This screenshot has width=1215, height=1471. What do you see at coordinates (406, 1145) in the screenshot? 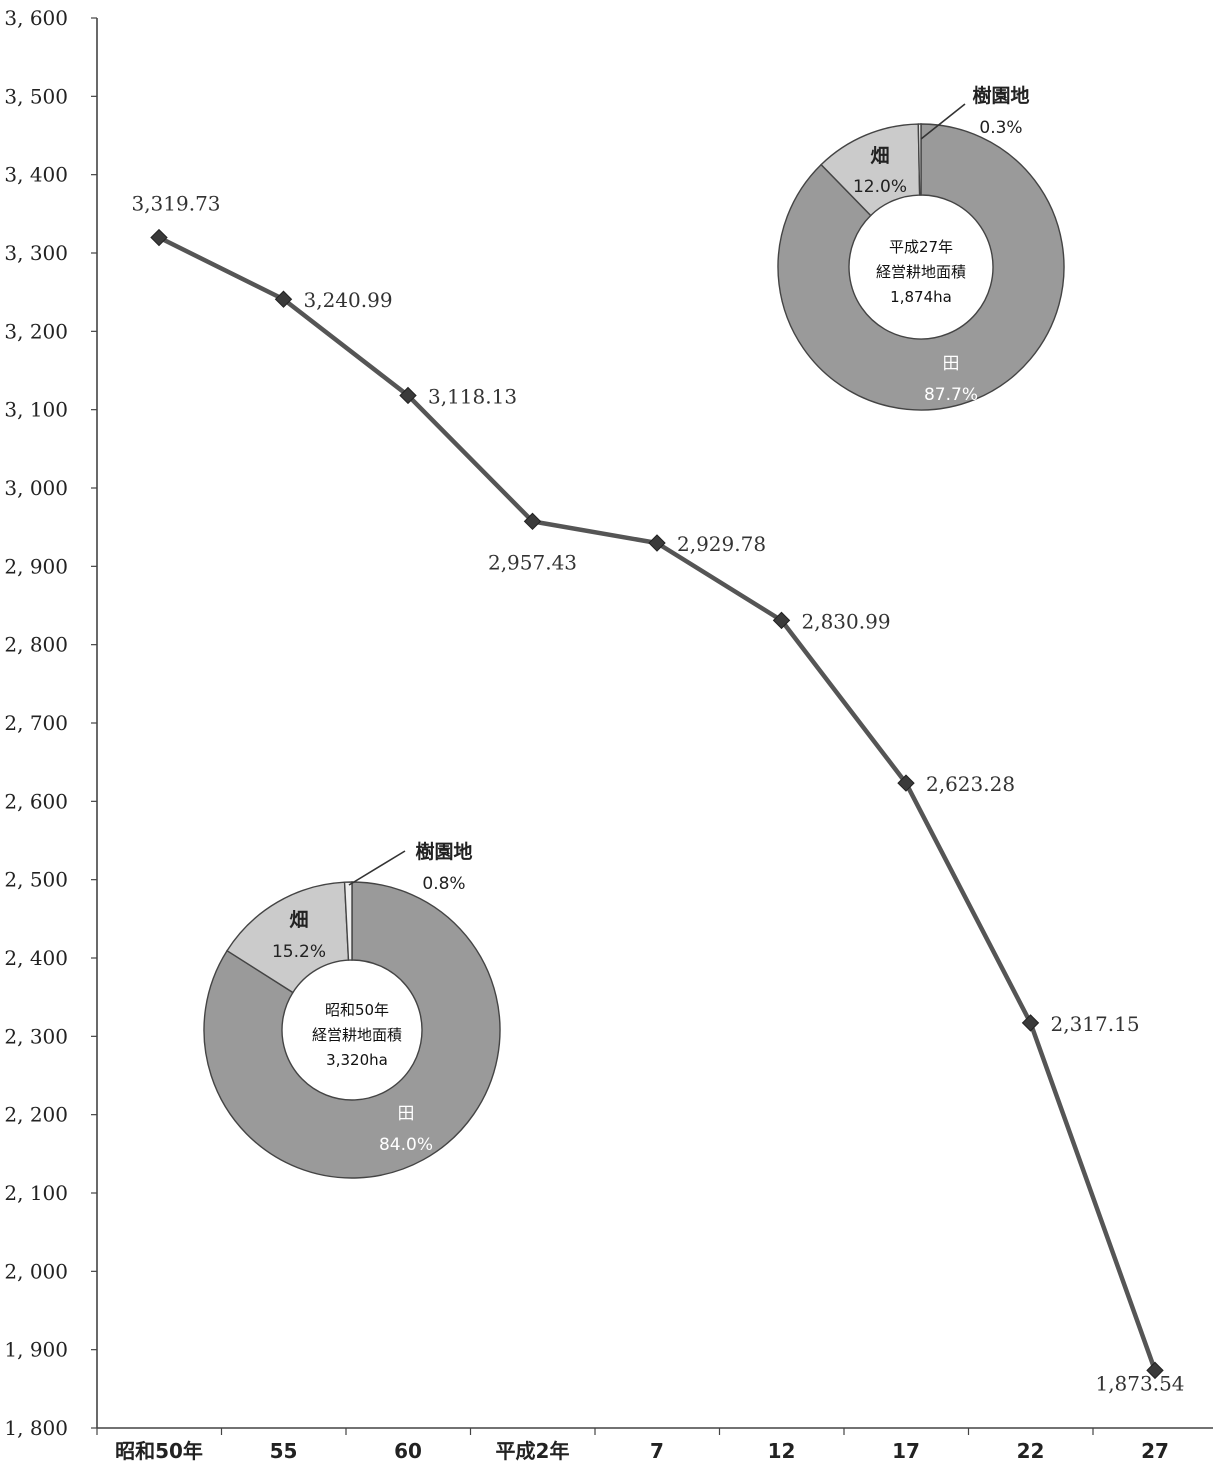
I see `paddy-slice-percent: 84.0%` at bounding box center [406, 1145].